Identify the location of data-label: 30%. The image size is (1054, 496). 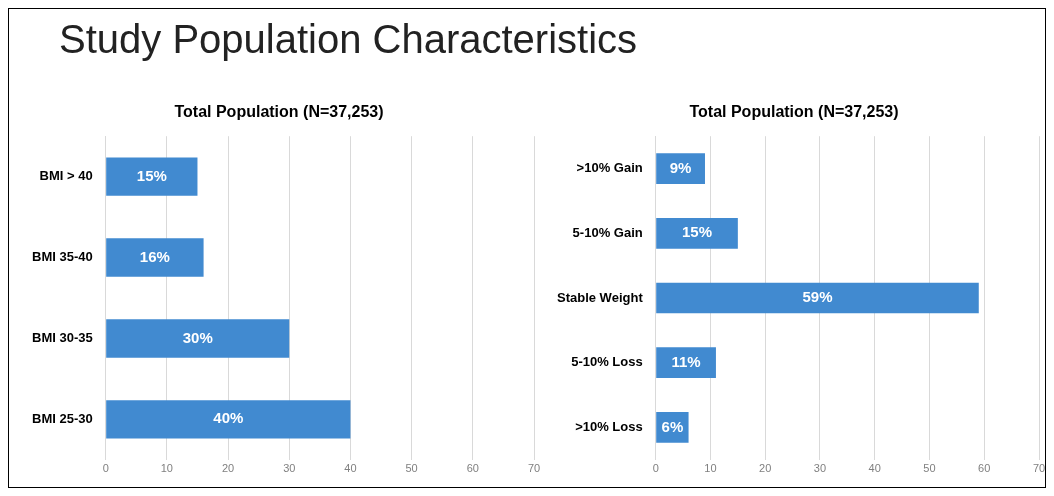
(197, 337).